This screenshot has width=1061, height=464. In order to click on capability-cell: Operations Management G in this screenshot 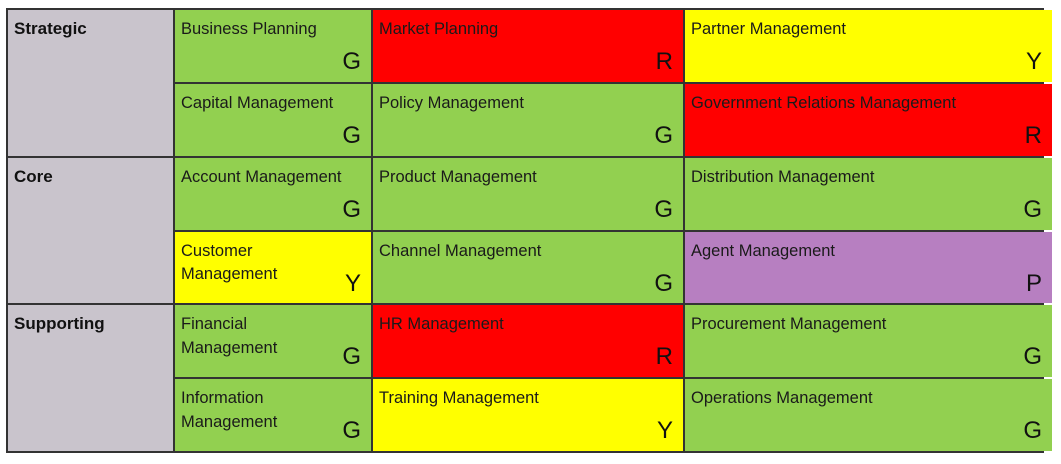, I will do `click(868, 415)`.